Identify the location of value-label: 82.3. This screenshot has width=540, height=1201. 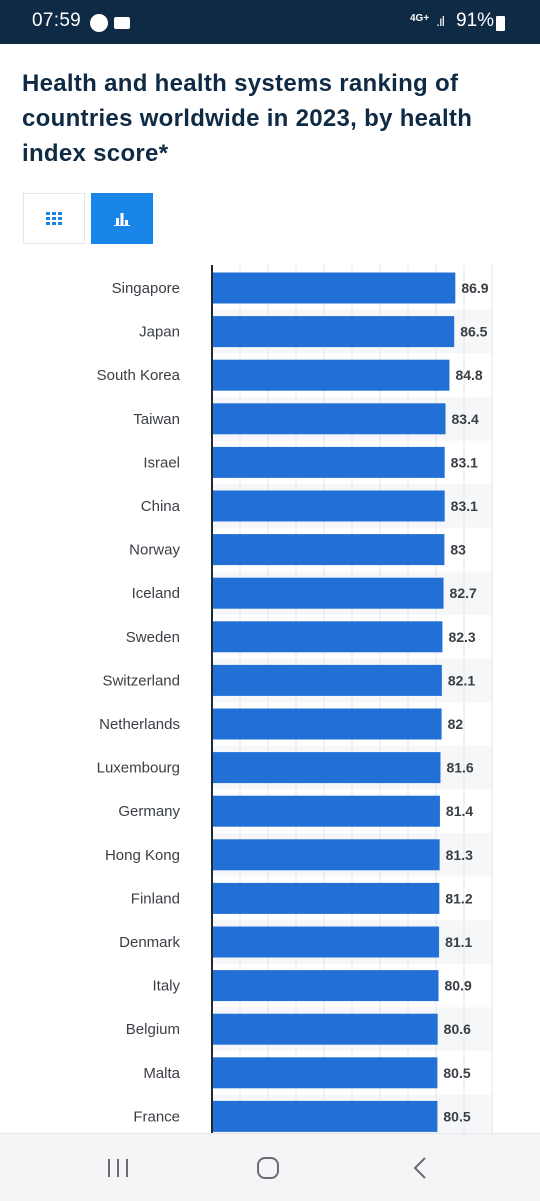
(461, 637).